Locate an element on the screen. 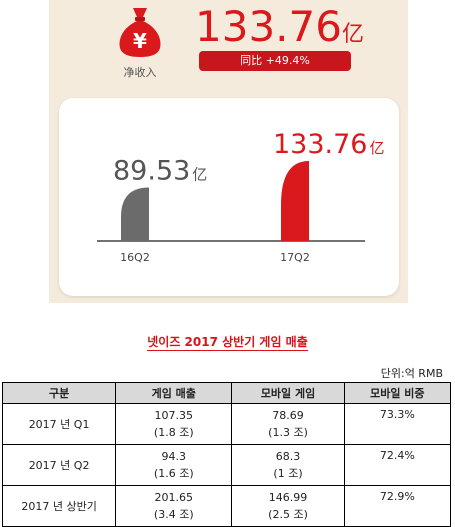  unit-note: 단위:억 RMB is located at coordinates (411, 373).